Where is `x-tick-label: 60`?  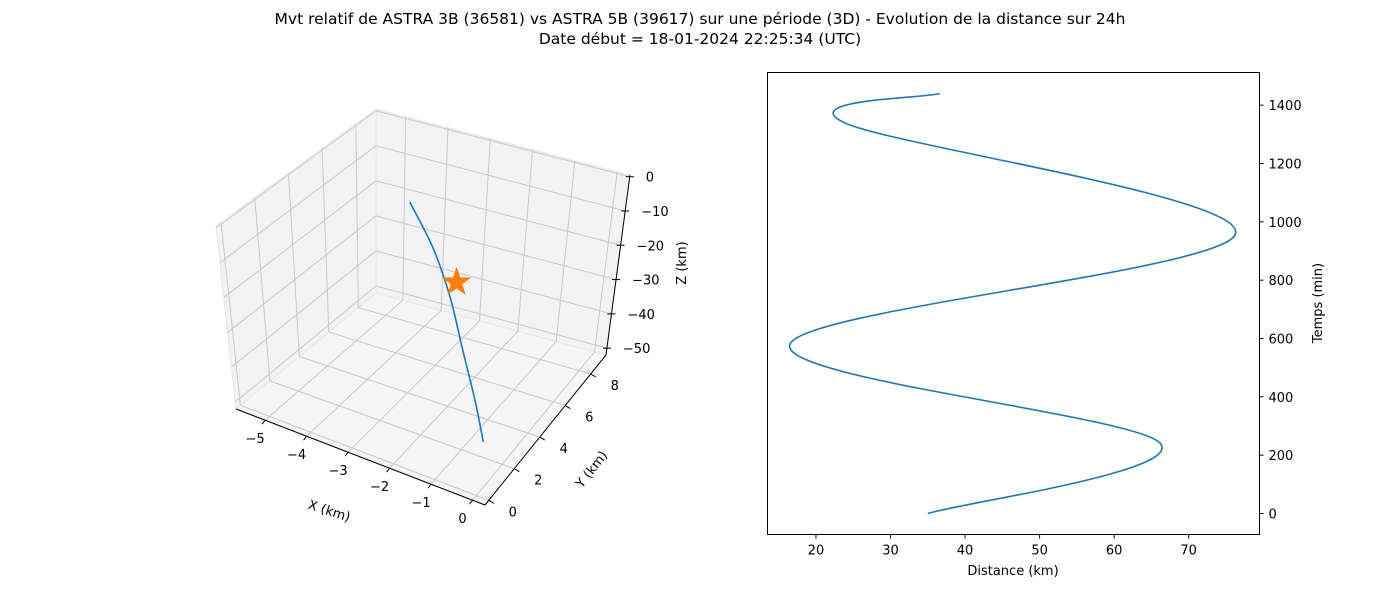
x-tick-label: 60 is located at coordinates (1114, 551).